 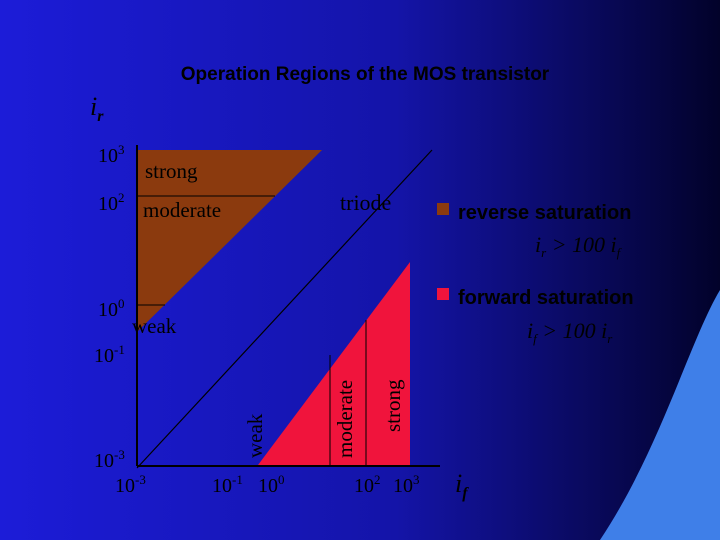 I want to click on region-label: triode, so click(x=365, y=202).